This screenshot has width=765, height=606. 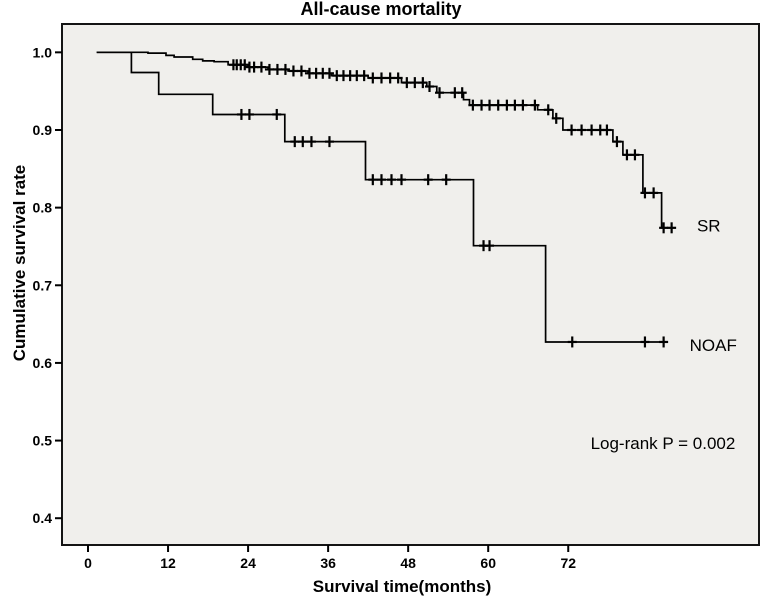 What do you see at coordinates (402, 586) in the screenshot?
I see `x-axis-label: Survival time(months)` at bounding box center [402, 586].